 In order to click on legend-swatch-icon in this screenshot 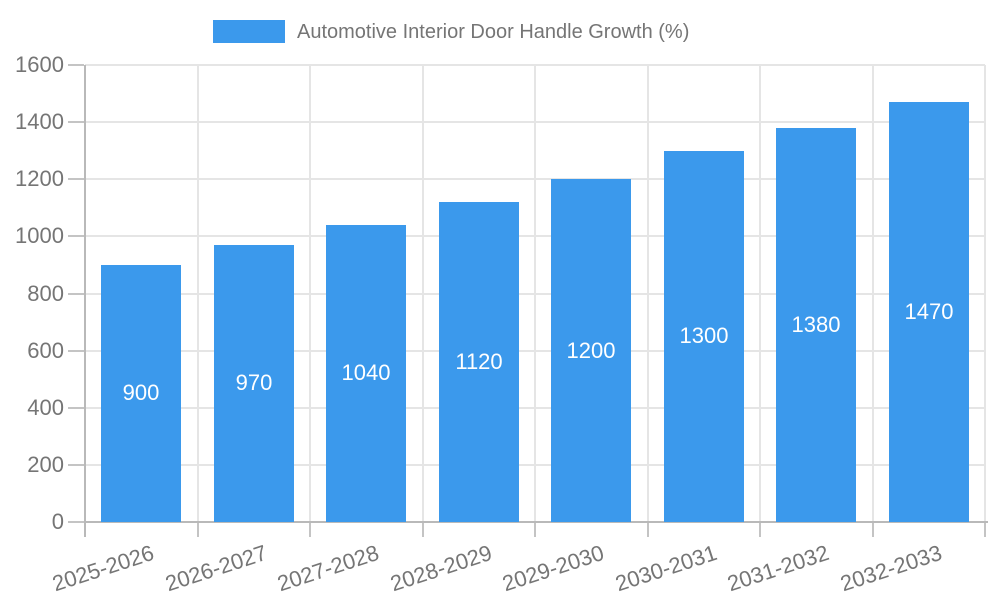, I will do `click(249, 31)`.